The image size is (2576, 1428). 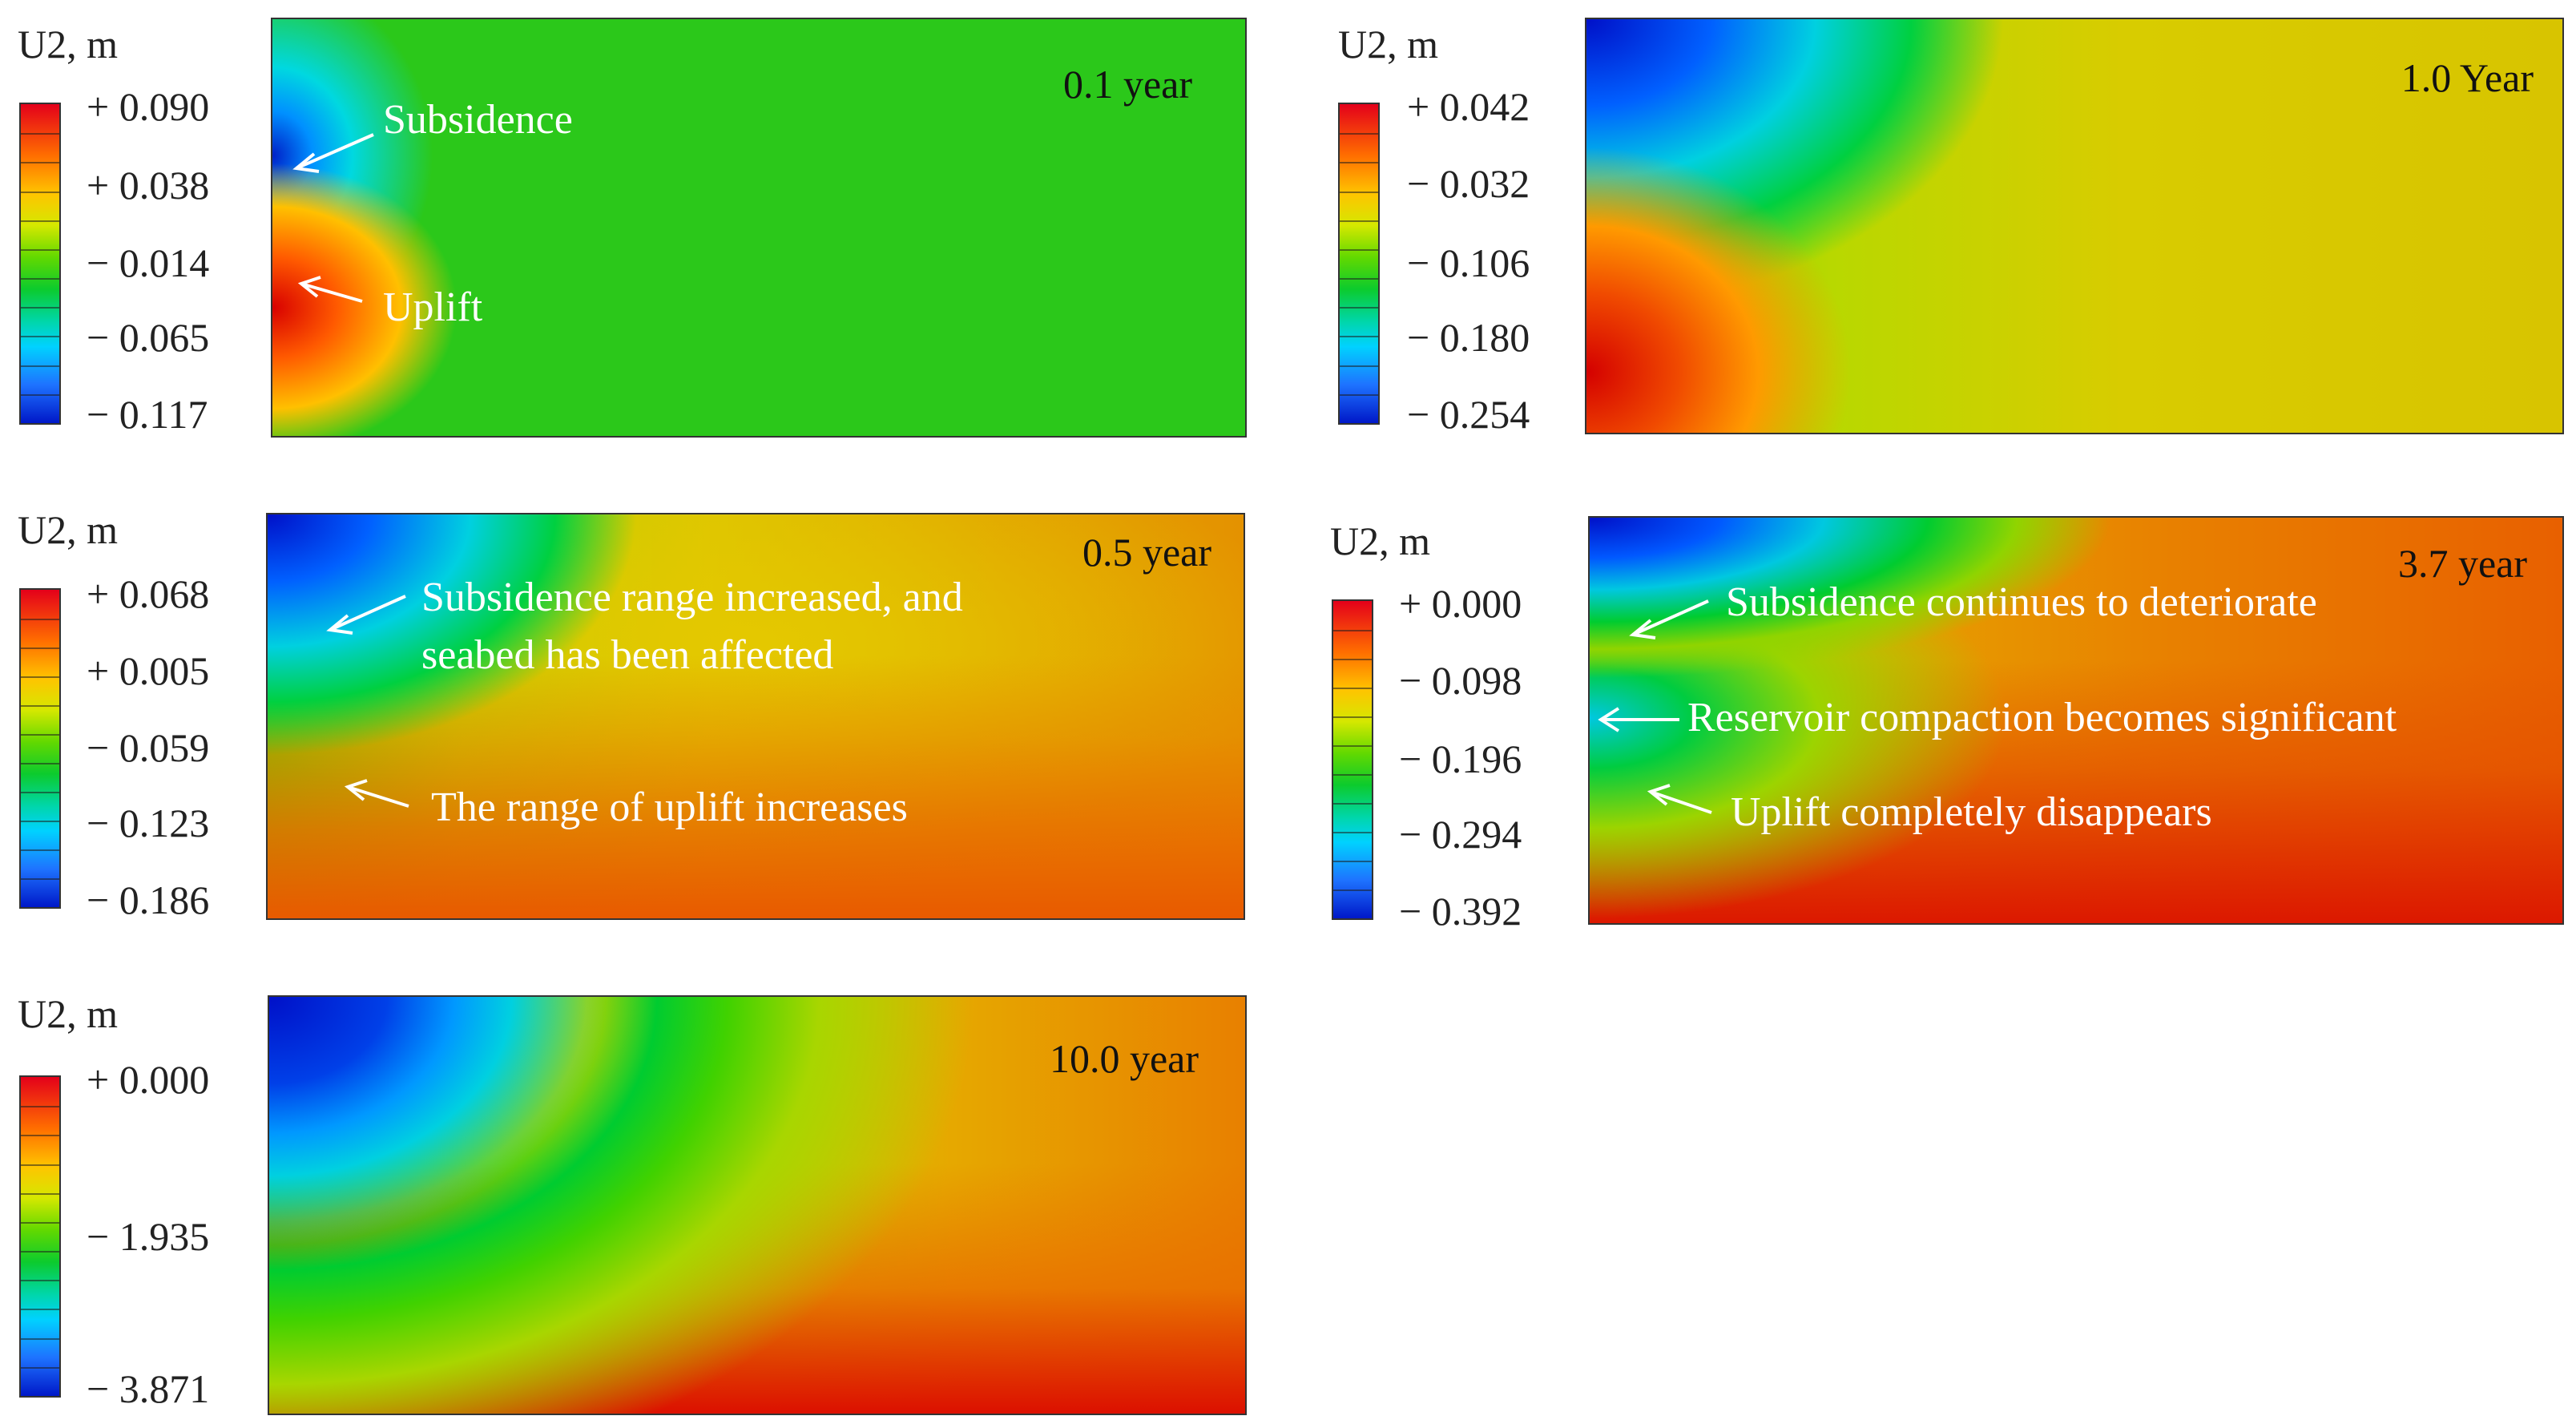 I want to click on annotation-uplift-disappears: Uplift completely disappears, so click(x=1971, y=812).